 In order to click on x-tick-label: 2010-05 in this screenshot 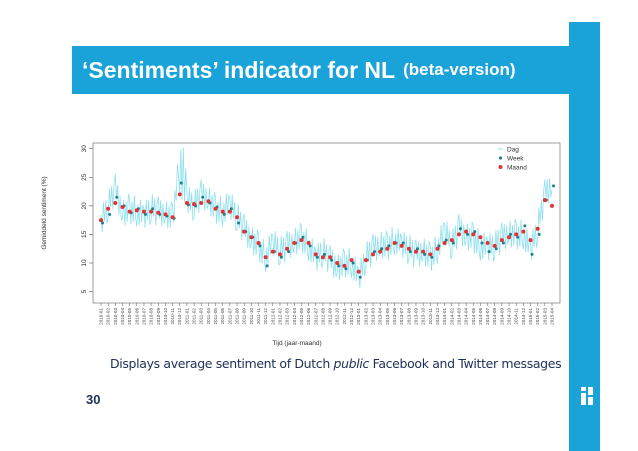, I will do `click(129, 316)`.